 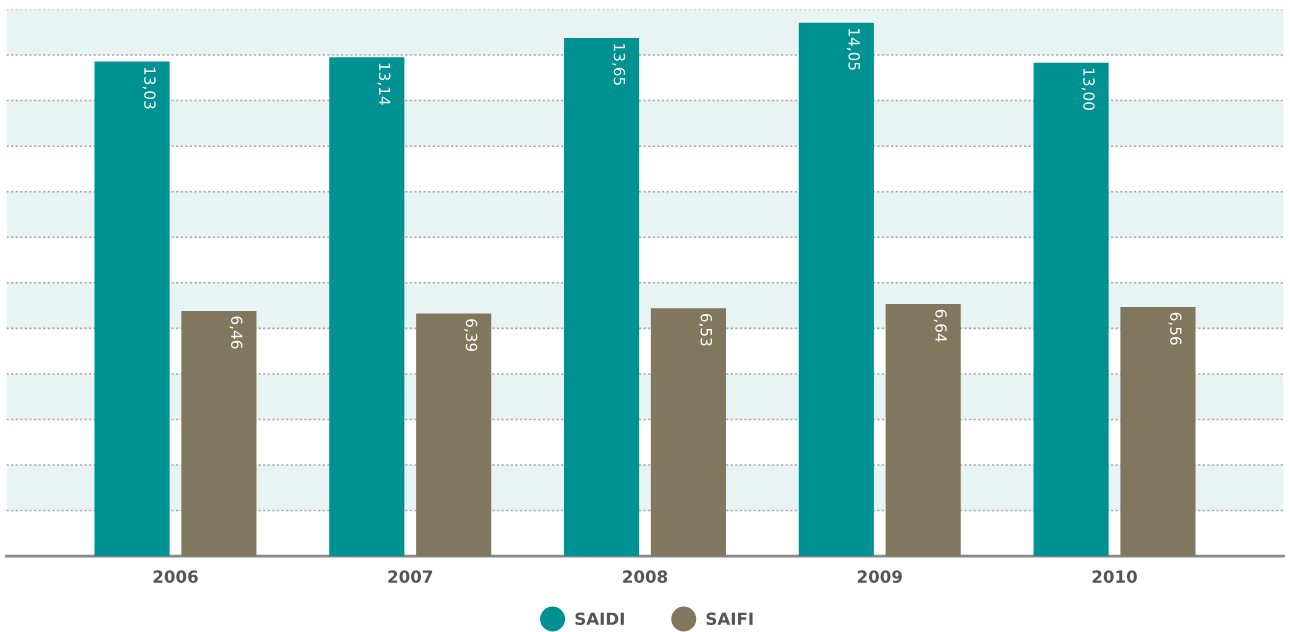 I want to click on data-label: 13,65, so click(x=619, y=64).